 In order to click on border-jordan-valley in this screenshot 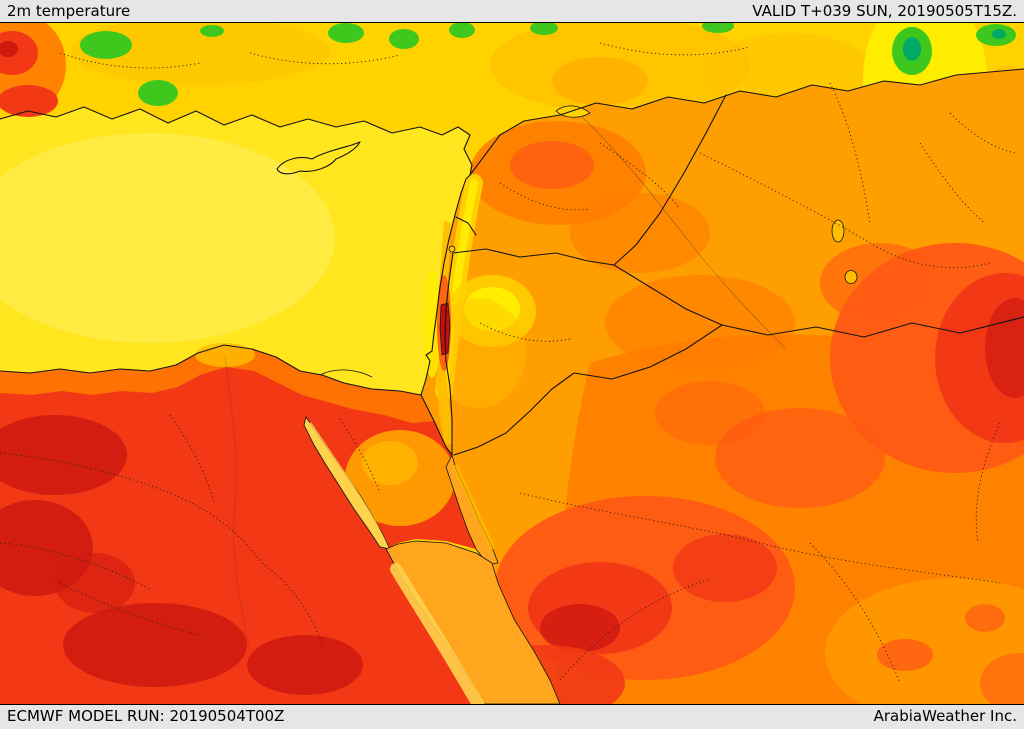, I will do `click(449, 354)`.